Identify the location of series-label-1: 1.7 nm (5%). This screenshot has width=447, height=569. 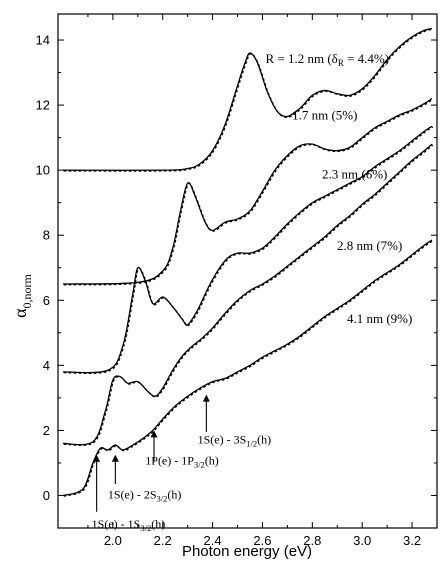
(324, 115).